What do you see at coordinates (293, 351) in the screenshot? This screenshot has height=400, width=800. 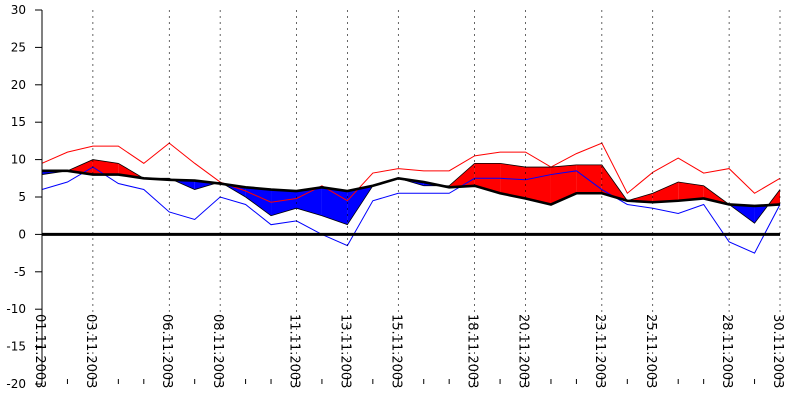 I see `x-tick-label: 11.11.2003` at bounding box center [293, 351].